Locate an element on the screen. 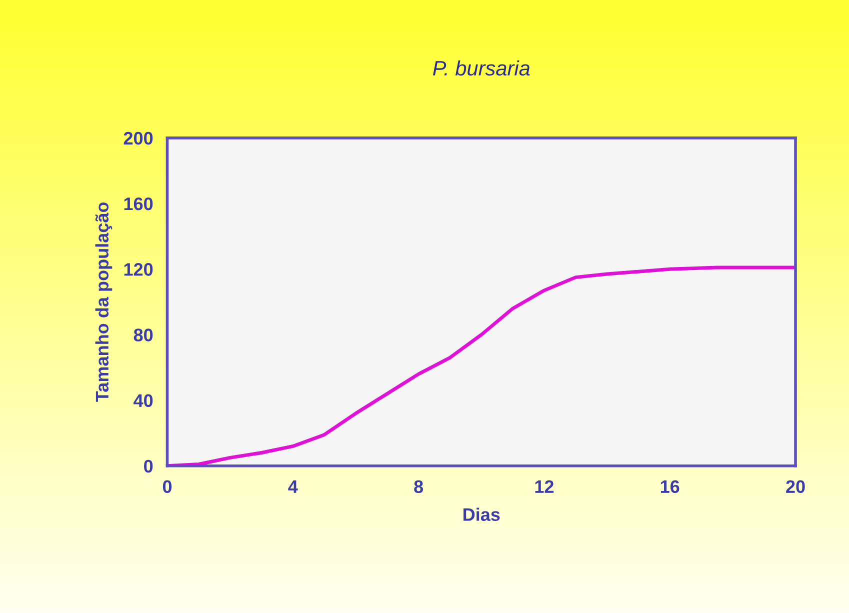  y-tick-label: 160 is located at coordinates (138, 203).